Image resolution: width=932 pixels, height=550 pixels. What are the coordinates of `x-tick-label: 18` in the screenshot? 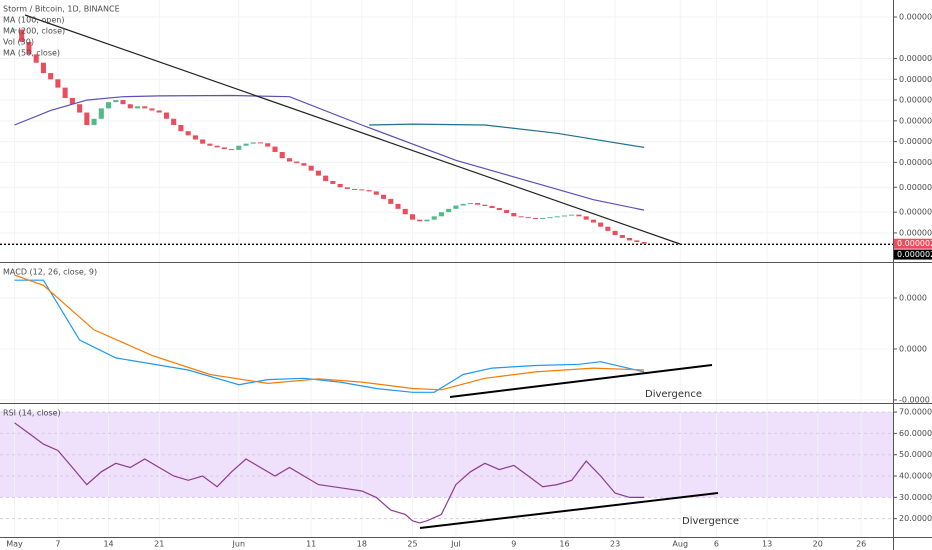 It's located at (362, 544).